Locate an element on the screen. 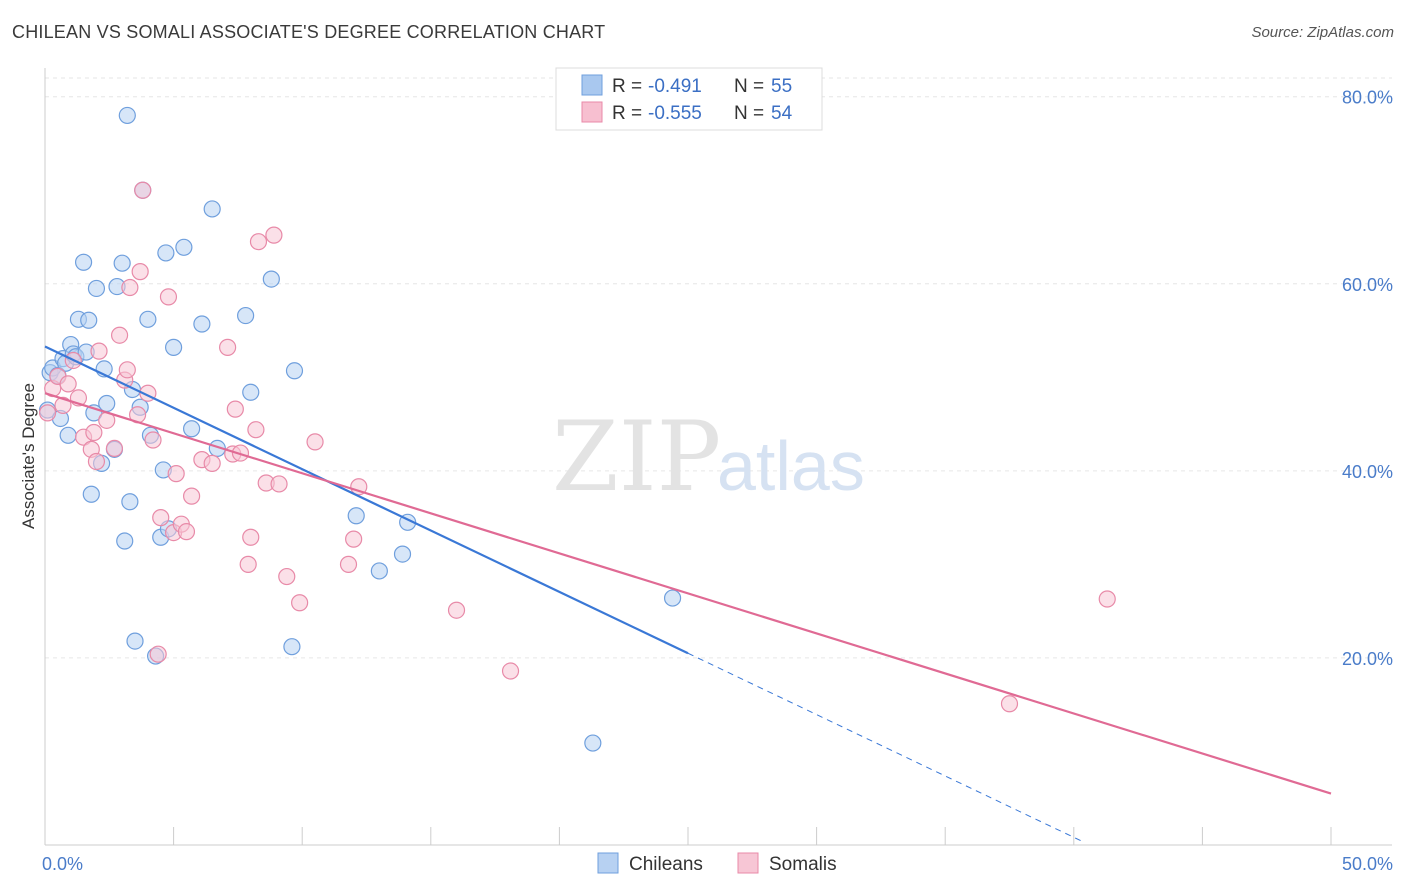 The width and height of the screenshot is (1406, 892). watermark-atlas: atlas is located at coordinates (791, 466).